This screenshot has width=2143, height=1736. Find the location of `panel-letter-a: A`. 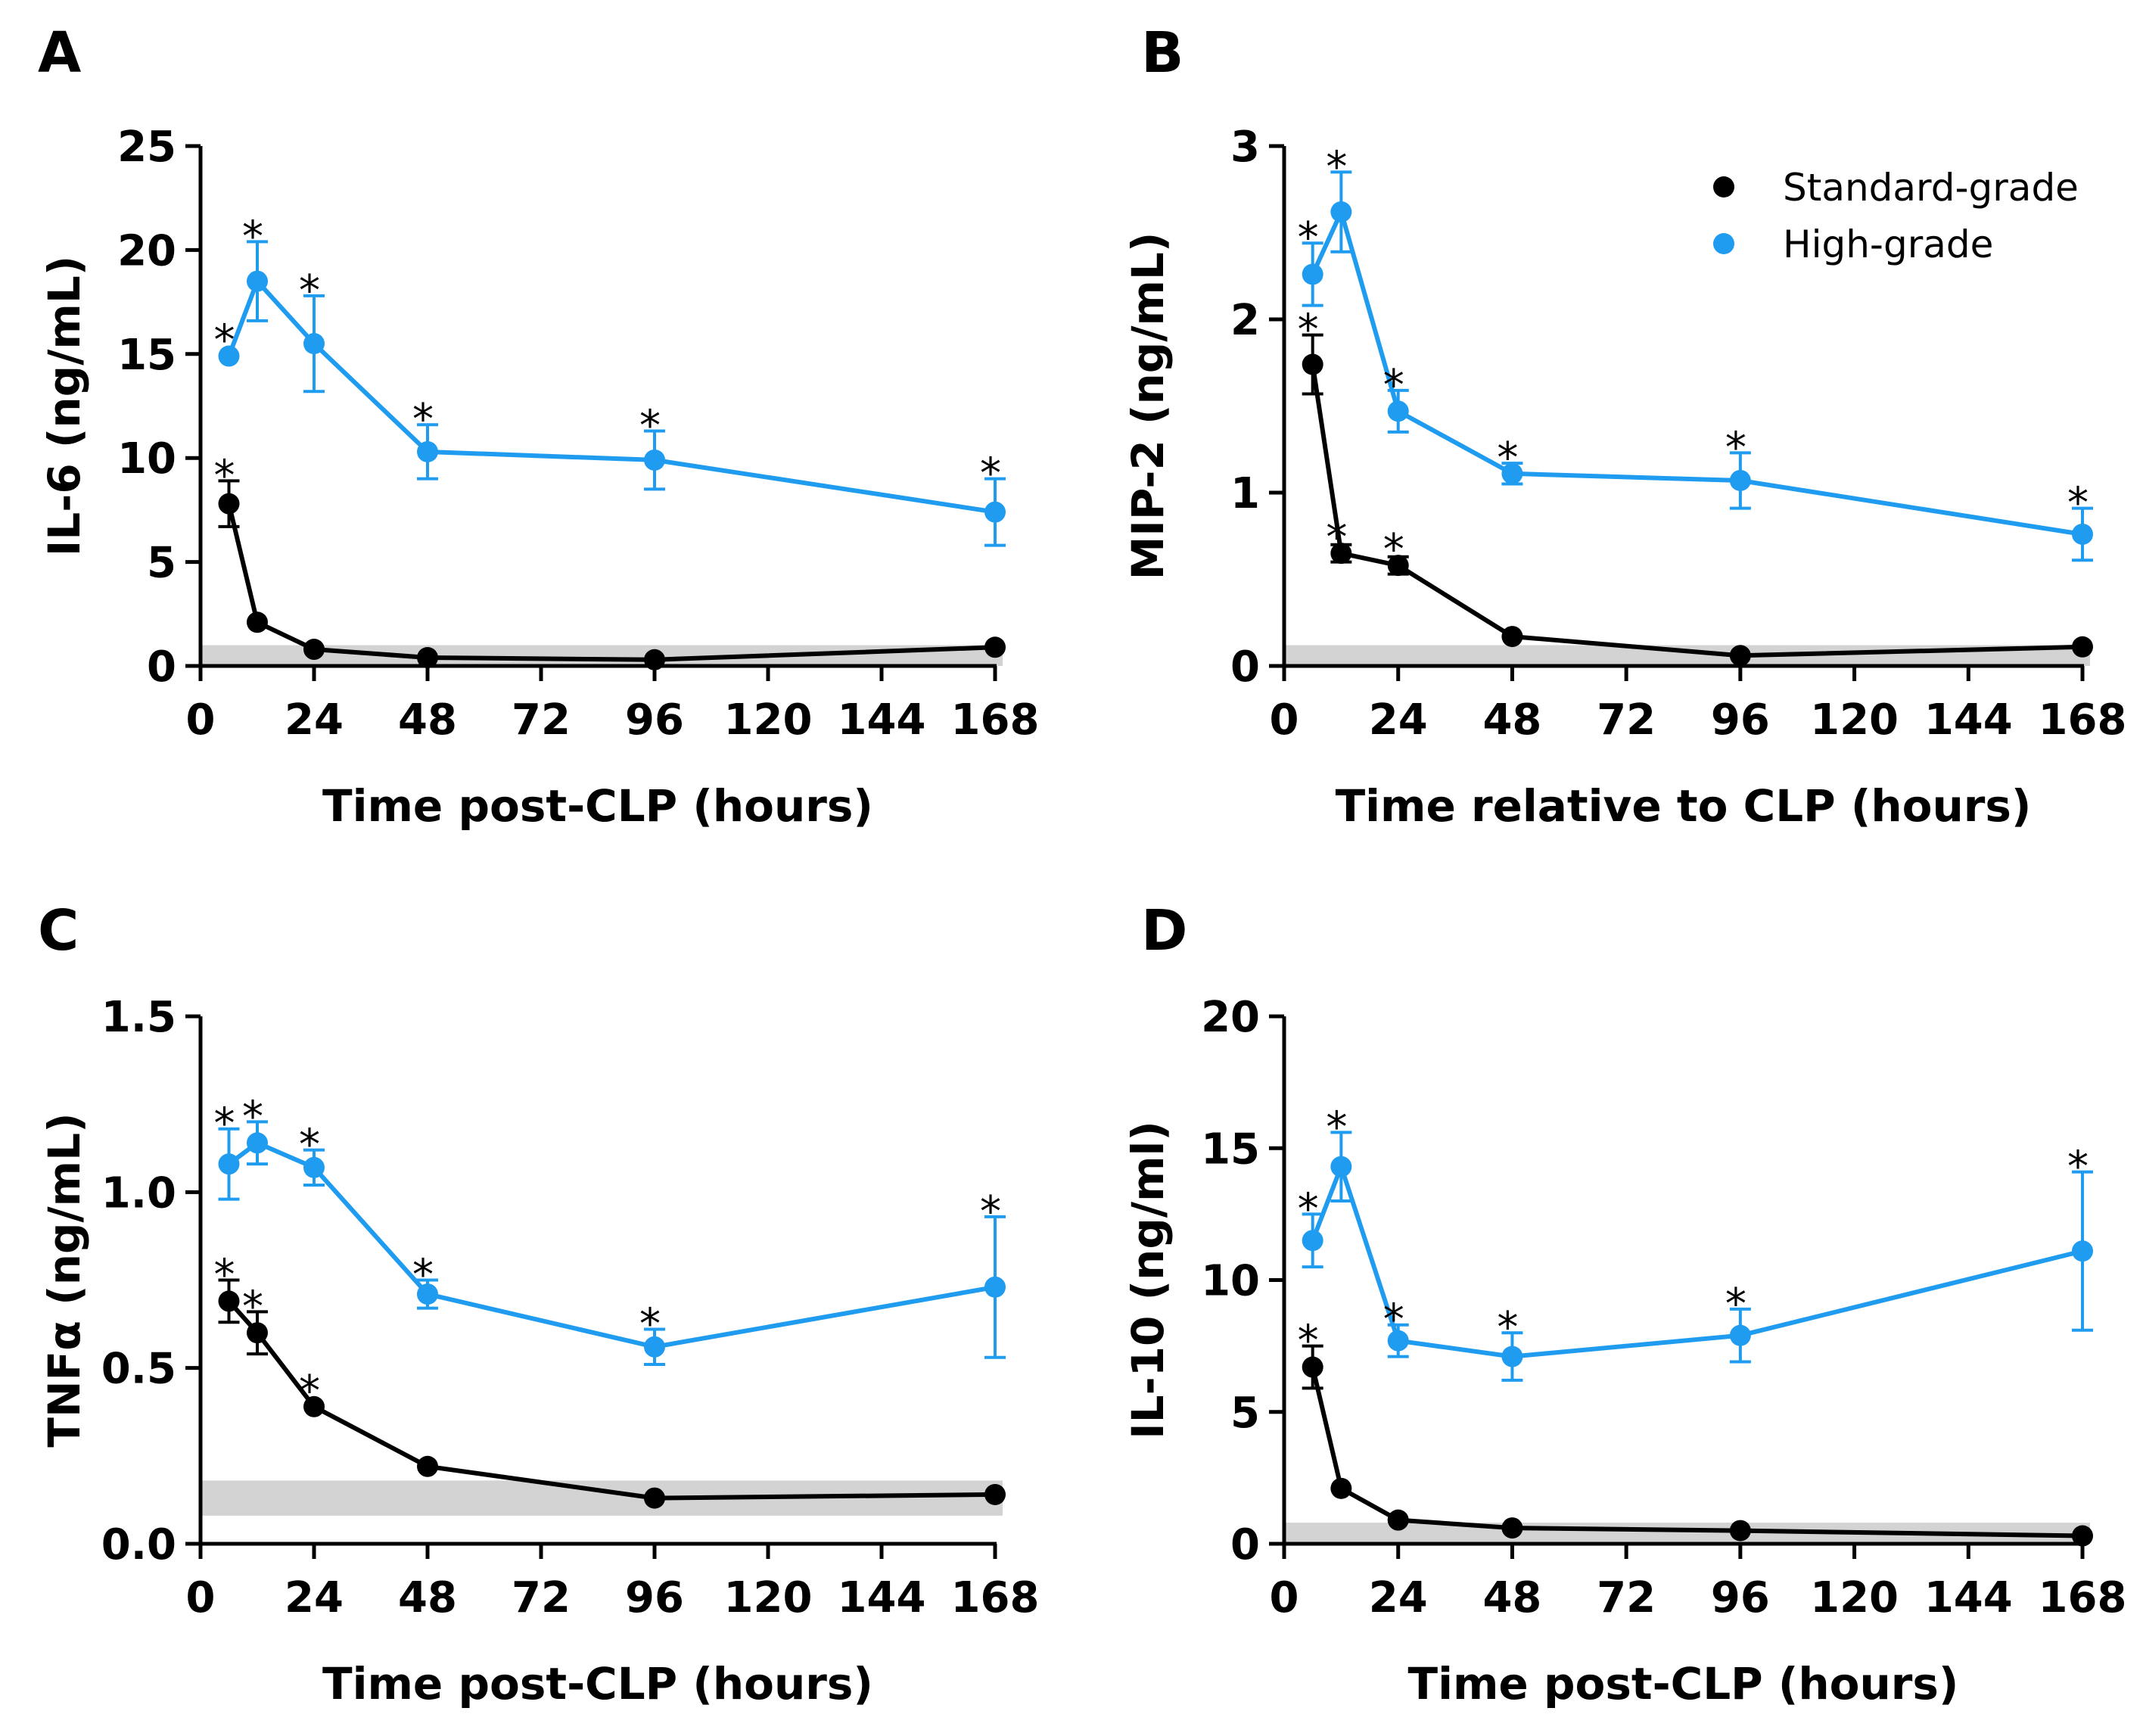

panel-letter-a: A is located at coordinates (60, 53).